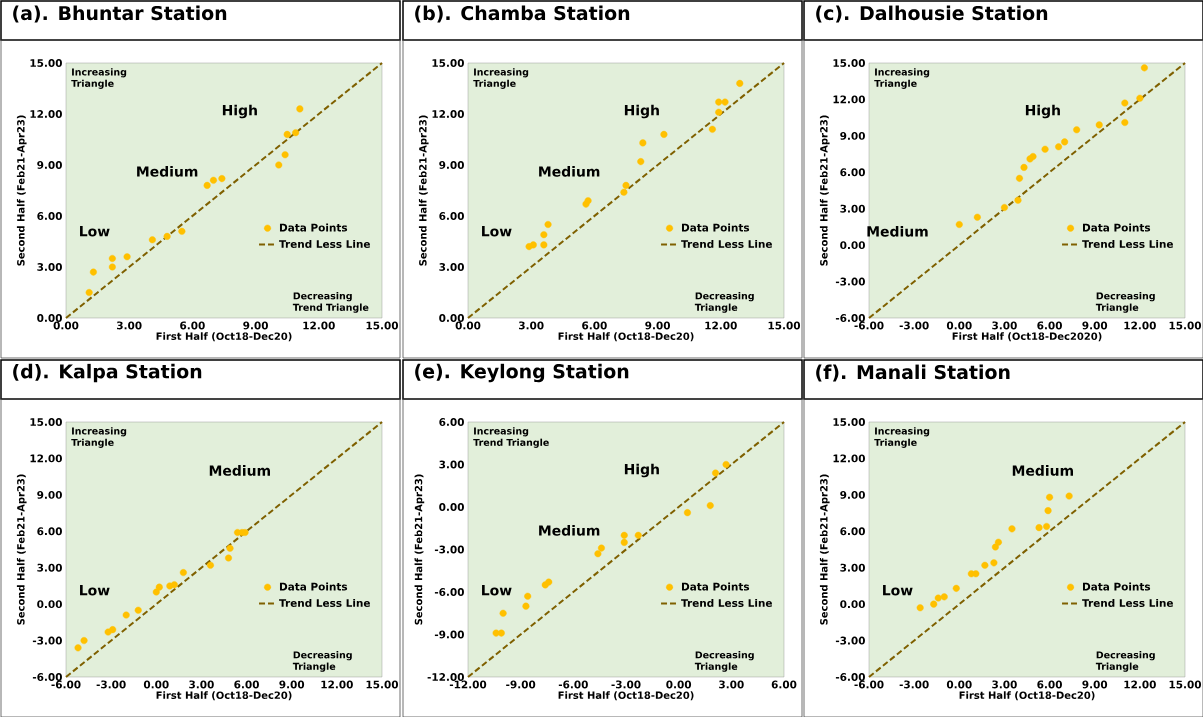 This screenshot has height=717, width=1203. I want to click on x-axis-title: First Half (Oct18-Dec2020), so click(1027, 337).